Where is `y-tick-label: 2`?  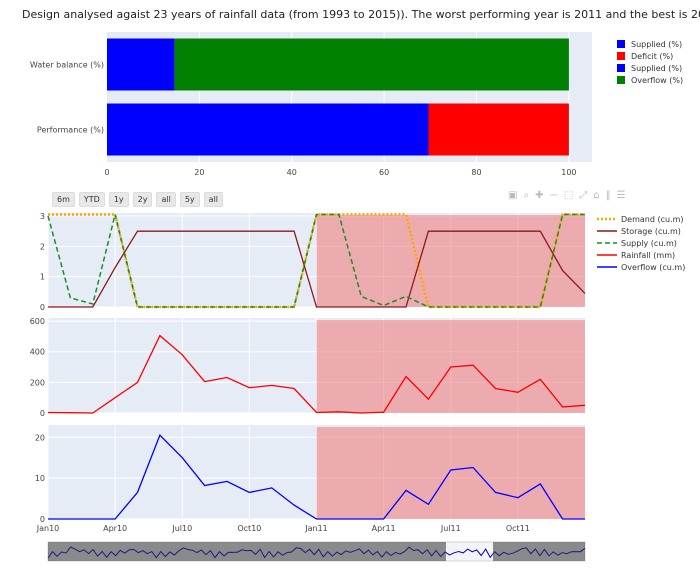 y-tick-label: 2 is located at coordinates (42, 246).